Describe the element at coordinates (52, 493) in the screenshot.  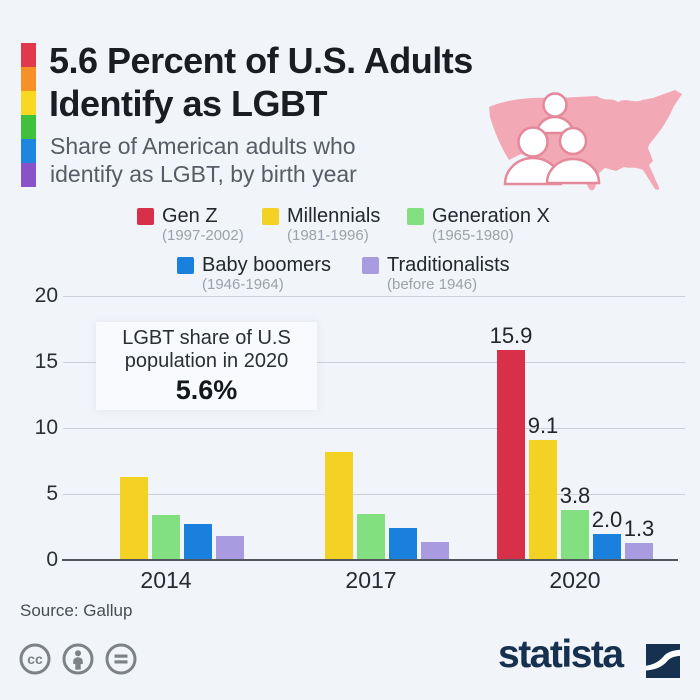
I see `y-tick-label: 5` at that location.